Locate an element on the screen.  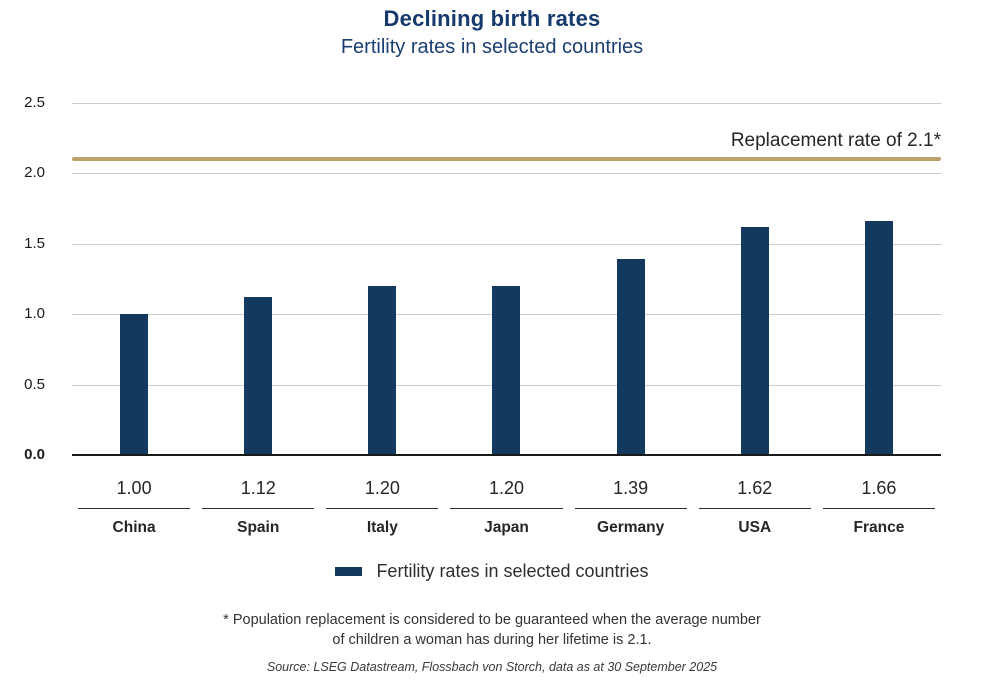
category-label: Germany is located at coordinates (631, 527).